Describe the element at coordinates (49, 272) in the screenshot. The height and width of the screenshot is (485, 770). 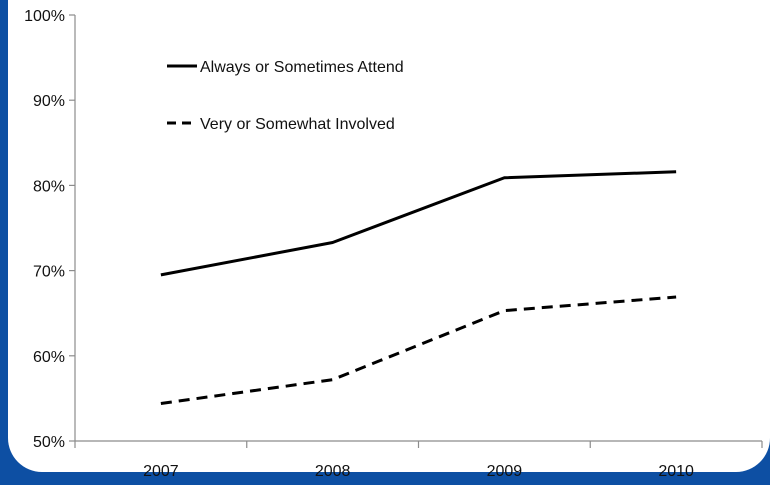
I see `y-tick-label: 70%` at that location.